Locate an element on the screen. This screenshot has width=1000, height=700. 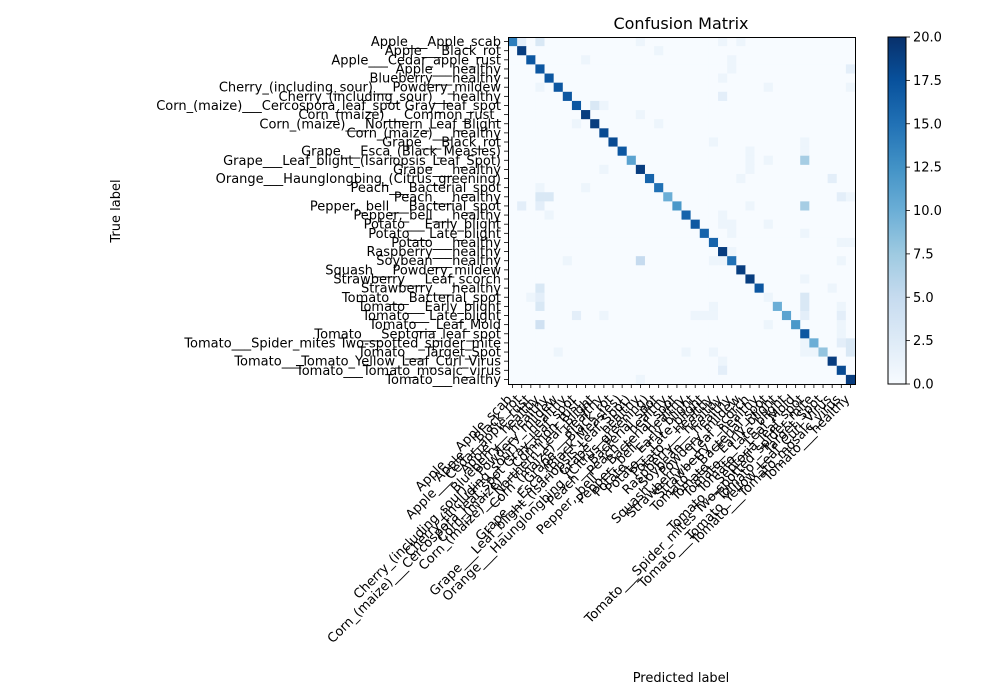
y-tick-label: Potato___healthy is located at coordinates (446, 243).